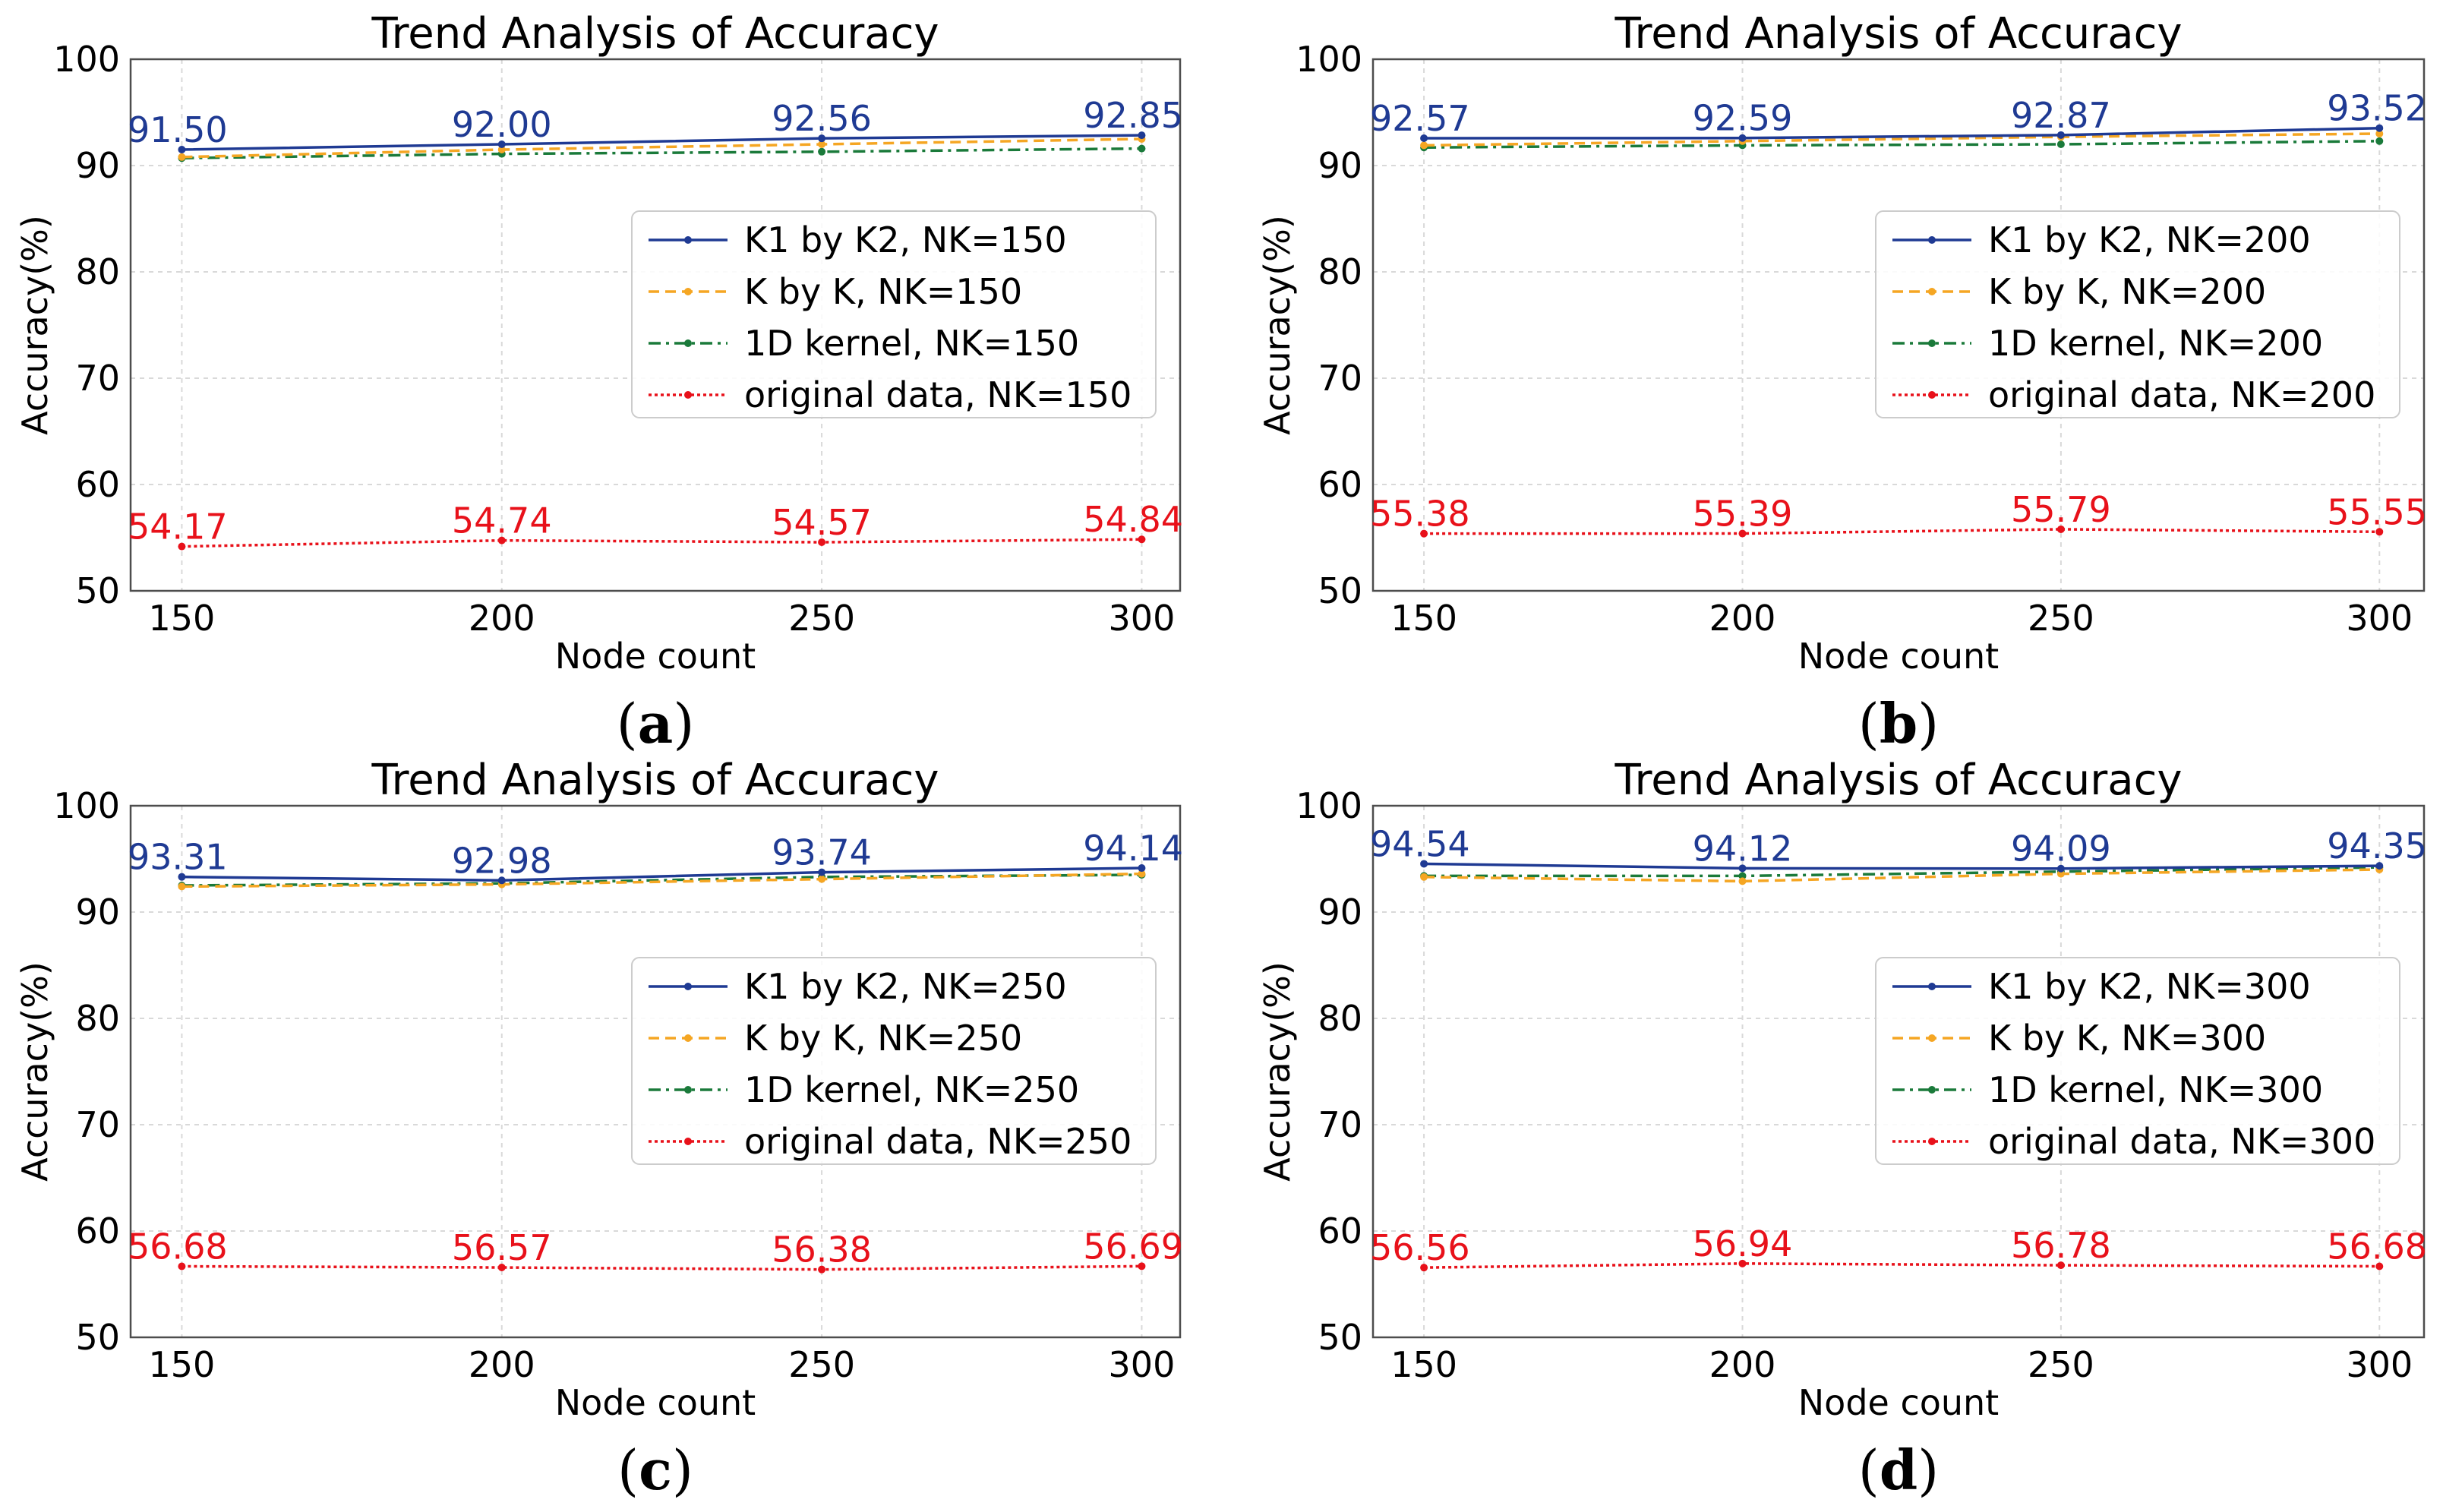  Describe the element at coordinates (905, 987) in the screenshot. I see `legend-entry: K1 by K2, NK=250` at that location.